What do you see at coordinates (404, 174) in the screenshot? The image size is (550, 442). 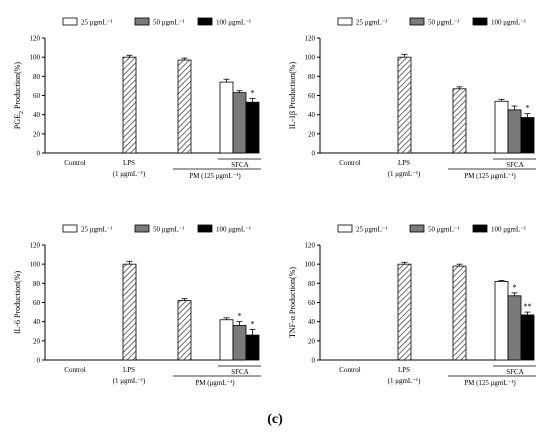 I see `chart2-xlabel-lps-dose: (1 μgmL⁻¹)` at bounding box center [404, 174].